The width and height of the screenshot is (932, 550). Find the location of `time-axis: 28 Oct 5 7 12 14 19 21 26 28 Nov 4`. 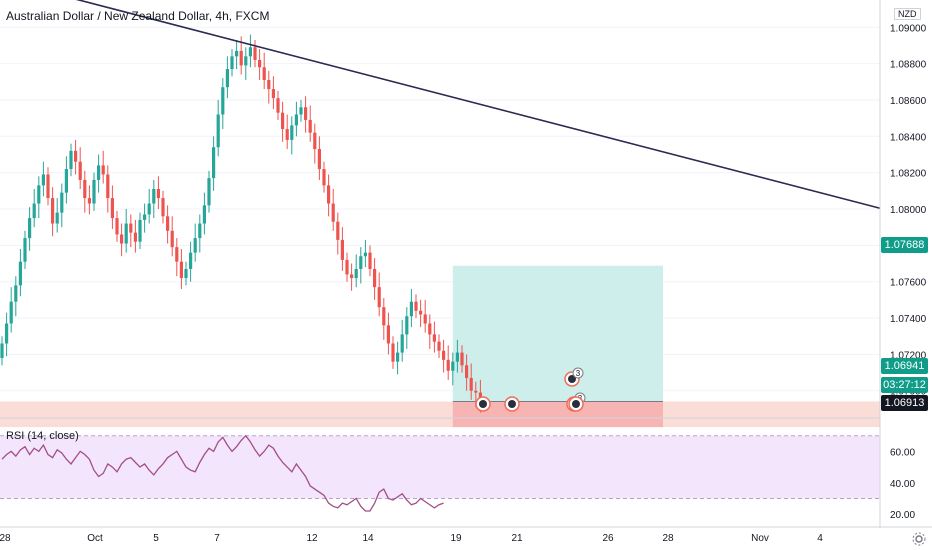

time-axis: 28 Oct 5 7 12 14 19 21 26 28 Nov 4 is located at coordinates (466, 535).